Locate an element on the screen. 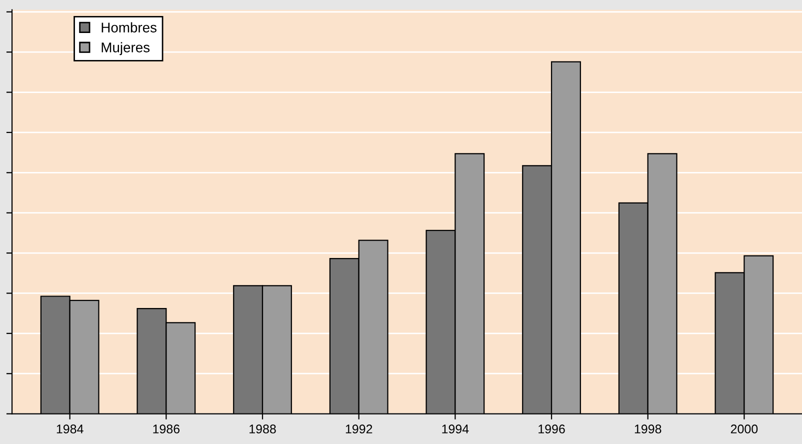 This screenshot has width=802, height=444. x-tick-label: 1992 is located at coordinates (359, 429).